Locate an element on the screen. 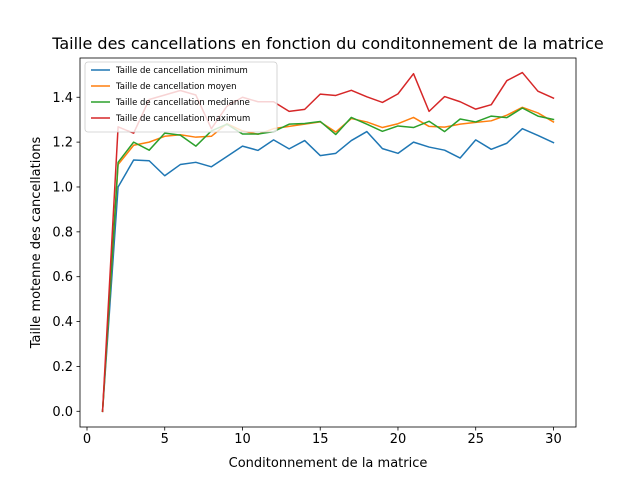 The image size is (640, 480). x-axis: 0 5 10 15 20 25 30 is located at coordinates (322, 437).